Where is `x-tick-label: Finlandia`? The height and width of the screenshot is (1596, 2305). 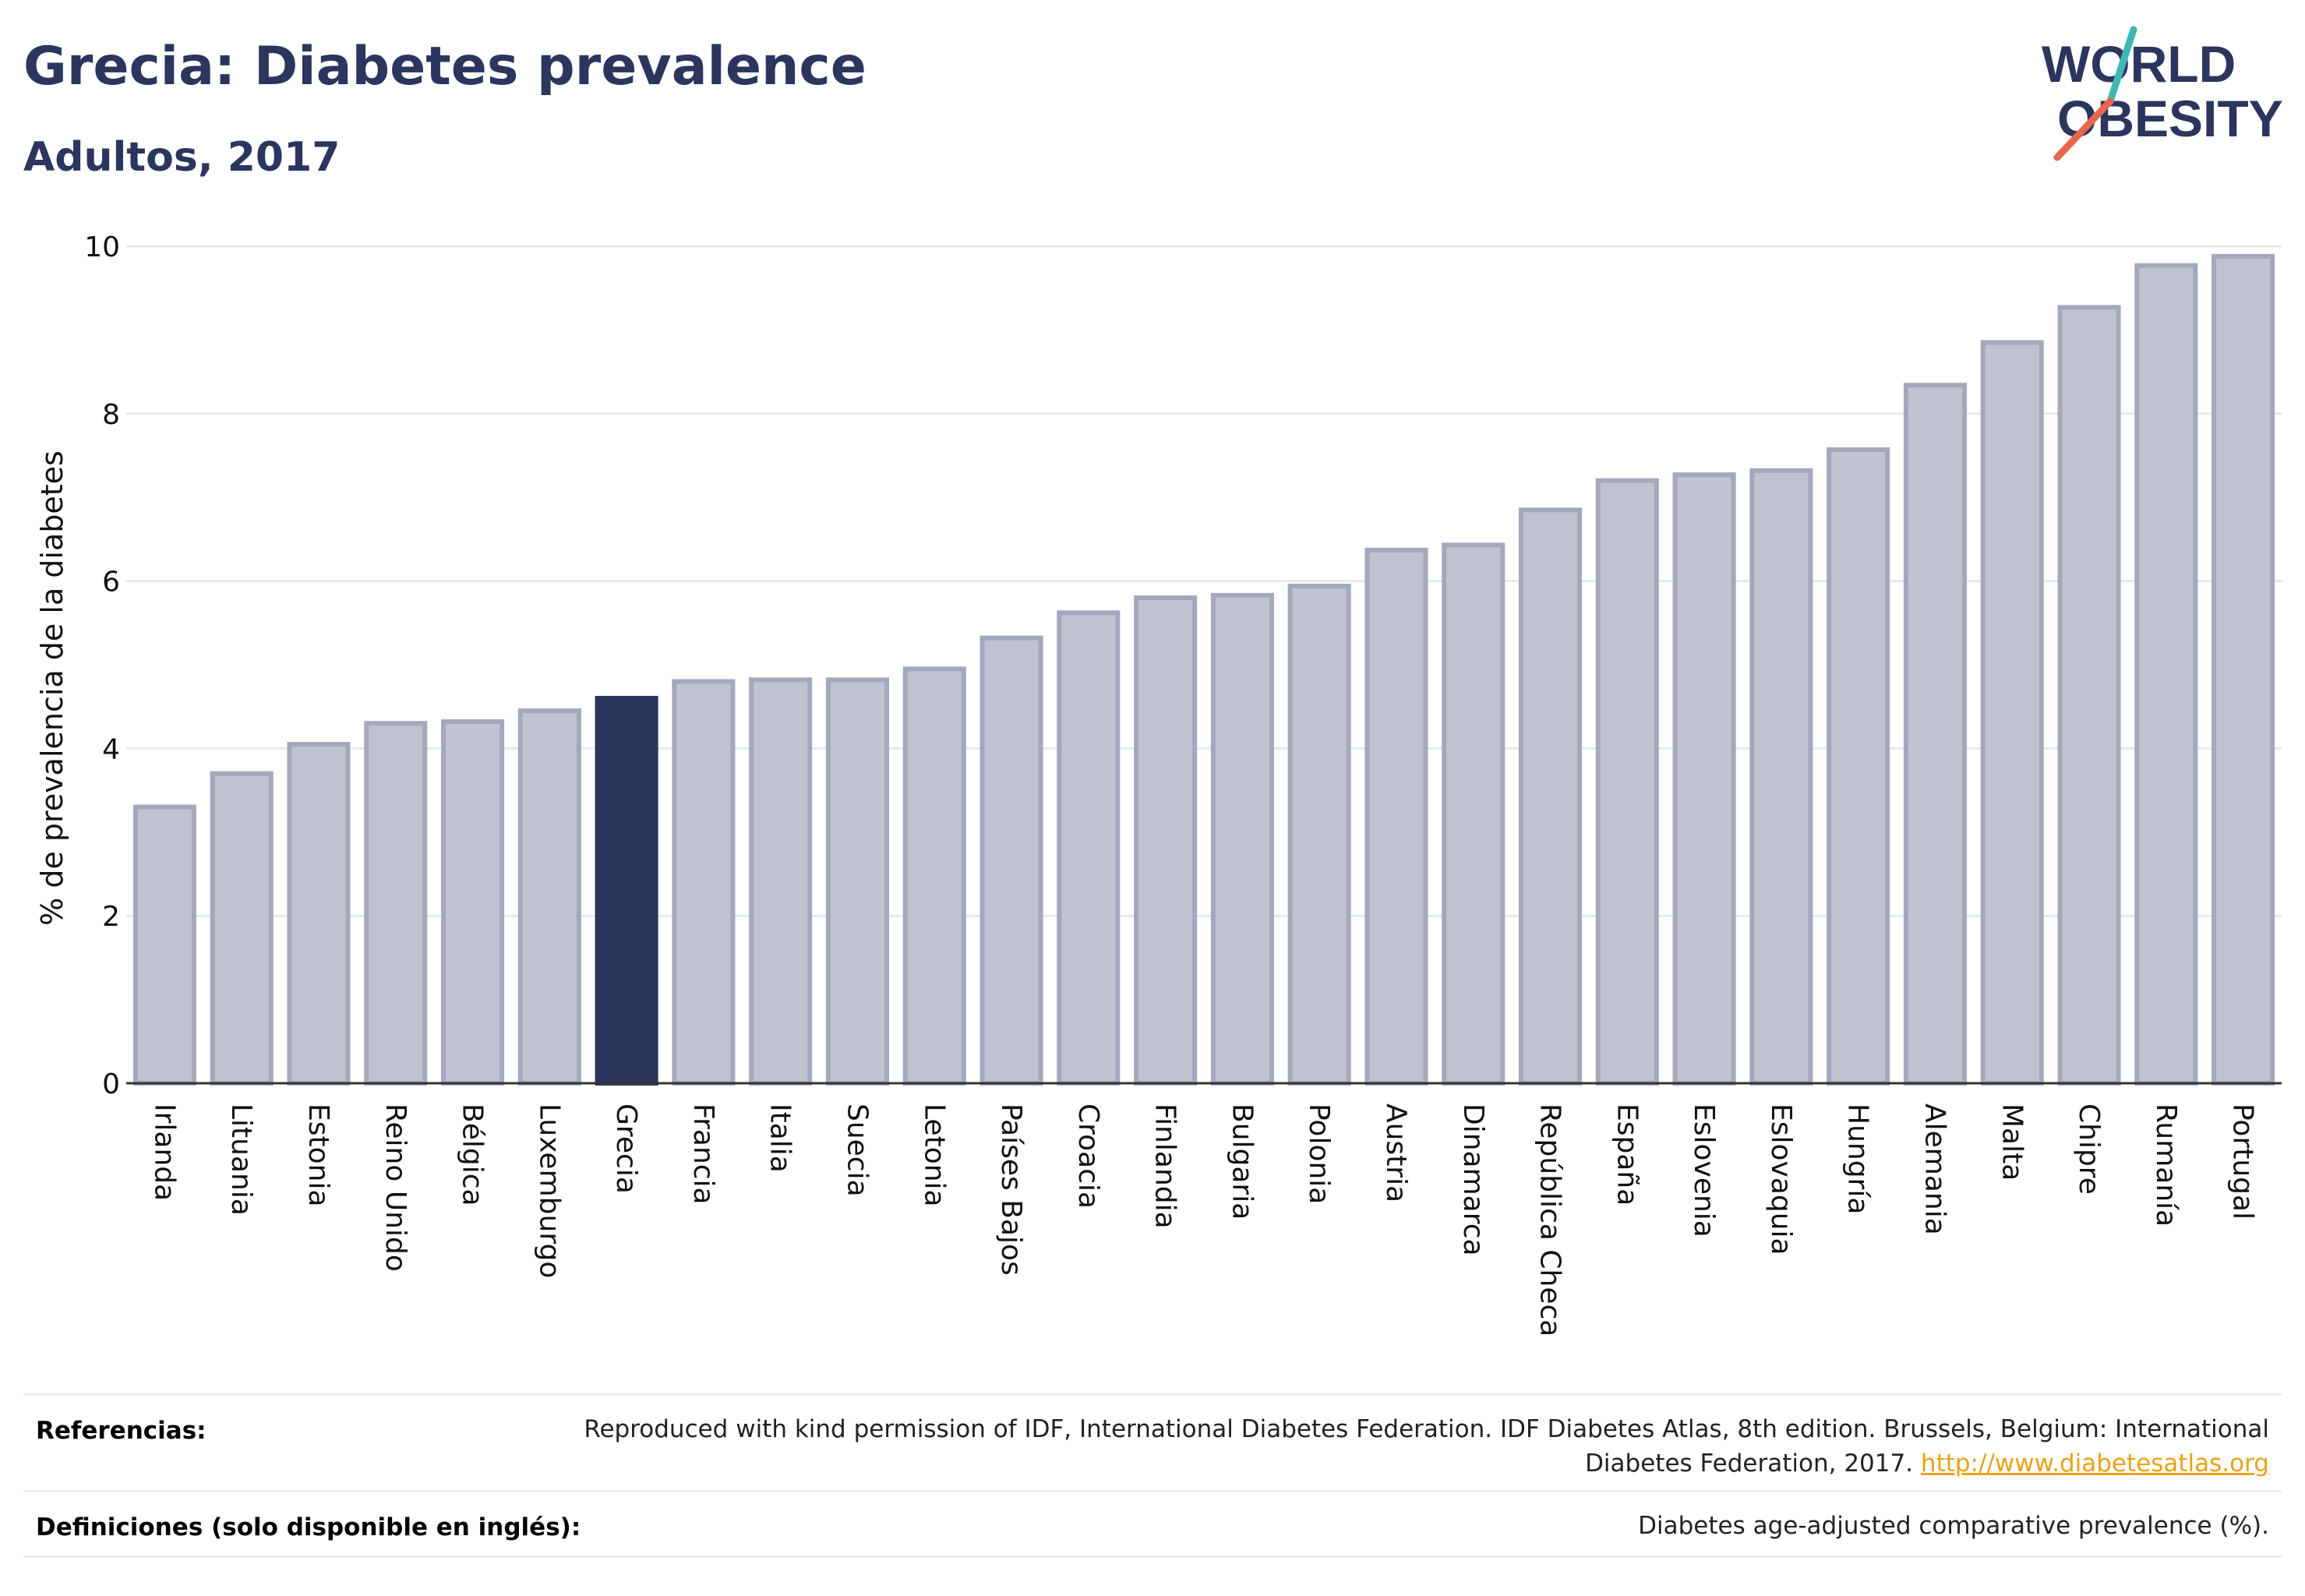 x-tick-label: Finlandia is located at coordinates (1165, 1166).